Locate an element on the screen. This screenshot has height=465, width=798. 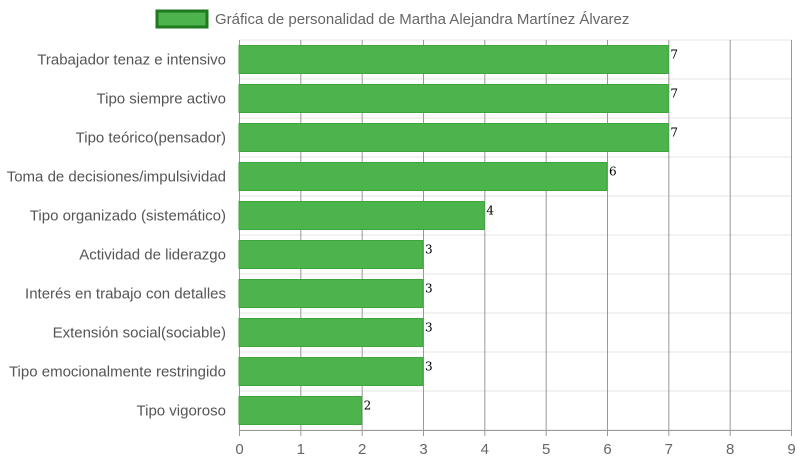
category-label: Tipo vigoroso is located at coordinates (182, 411).